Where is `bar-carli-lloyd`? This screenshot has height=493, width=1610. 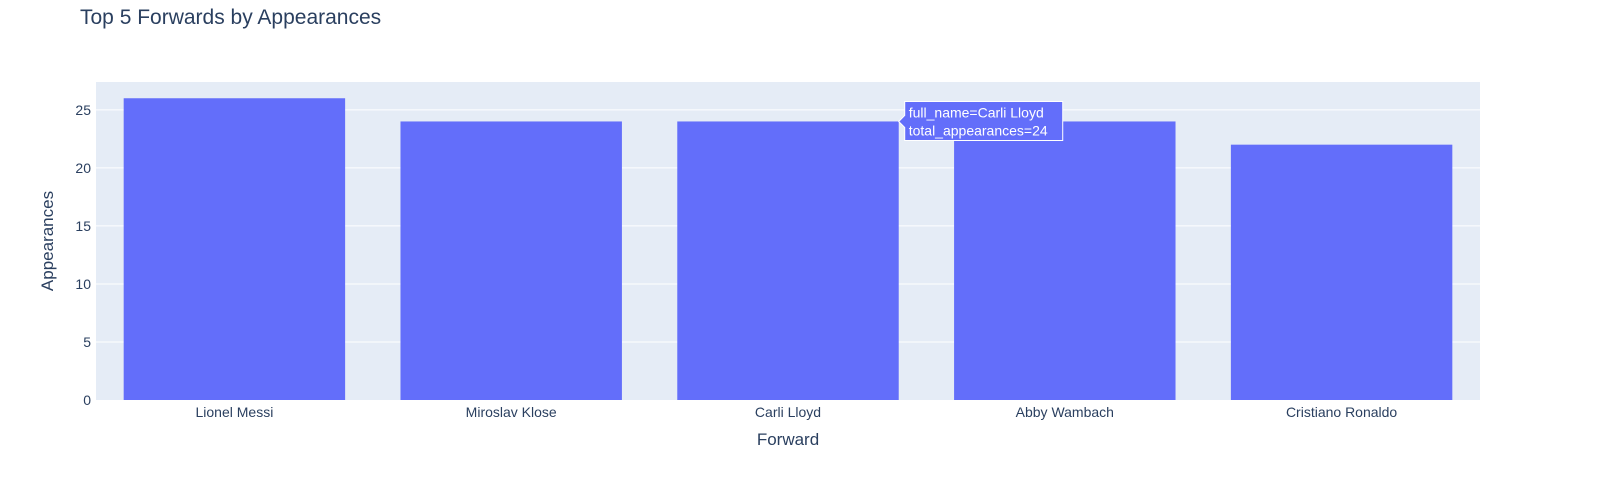 bar-carli-lloyd is located at coordinates (788, 261).